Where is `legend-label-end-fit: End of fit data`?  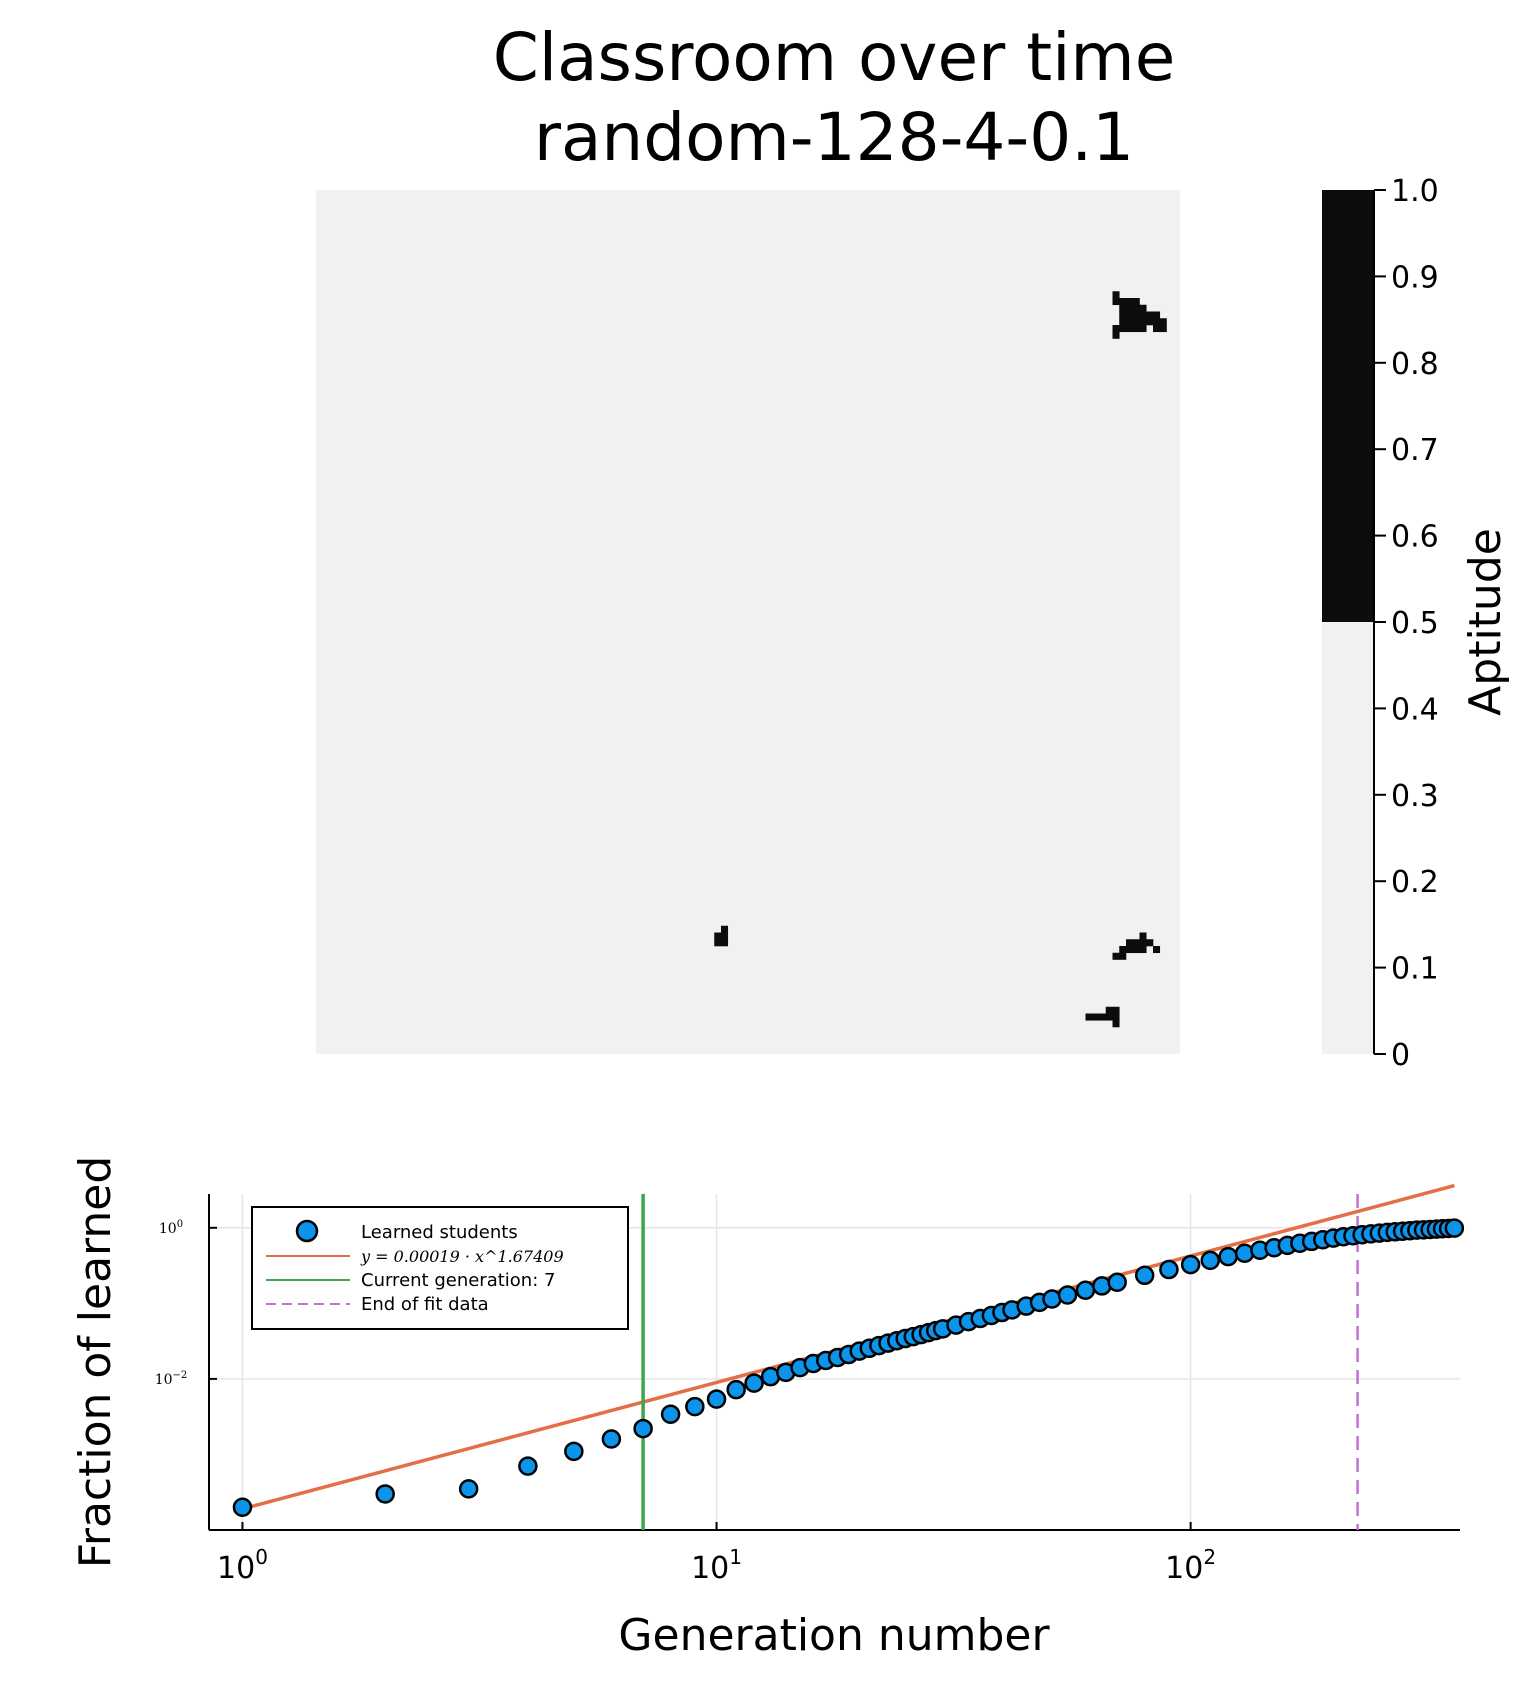 legend-label-end-fit: End of fit data is located at coordinates (425, 1304).